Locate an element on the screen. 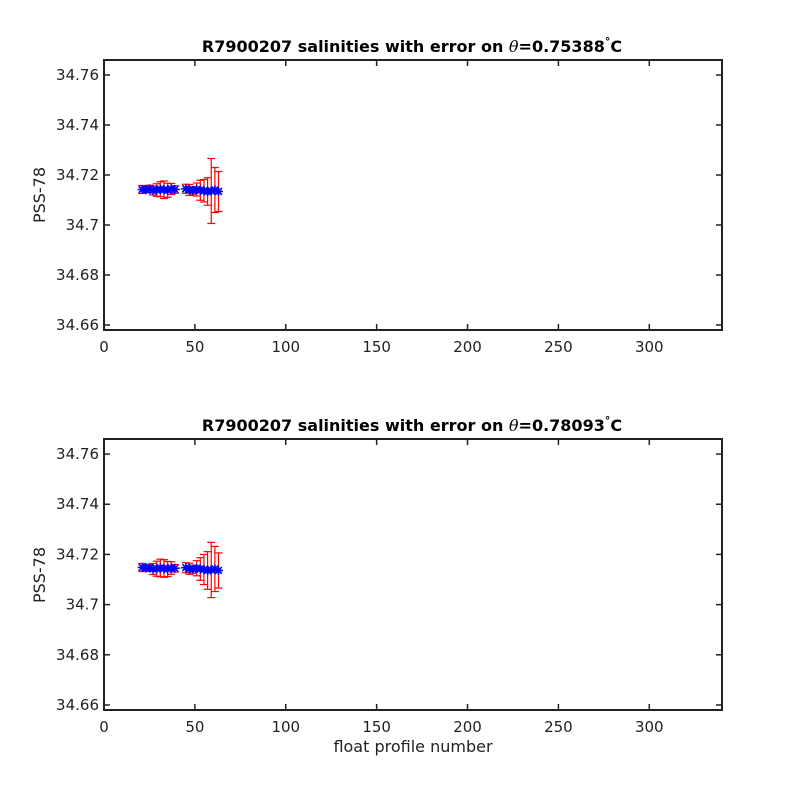 The image size is (800, 800). y-axis-label-2: PSS-78 is located at coordinates (39, 575).